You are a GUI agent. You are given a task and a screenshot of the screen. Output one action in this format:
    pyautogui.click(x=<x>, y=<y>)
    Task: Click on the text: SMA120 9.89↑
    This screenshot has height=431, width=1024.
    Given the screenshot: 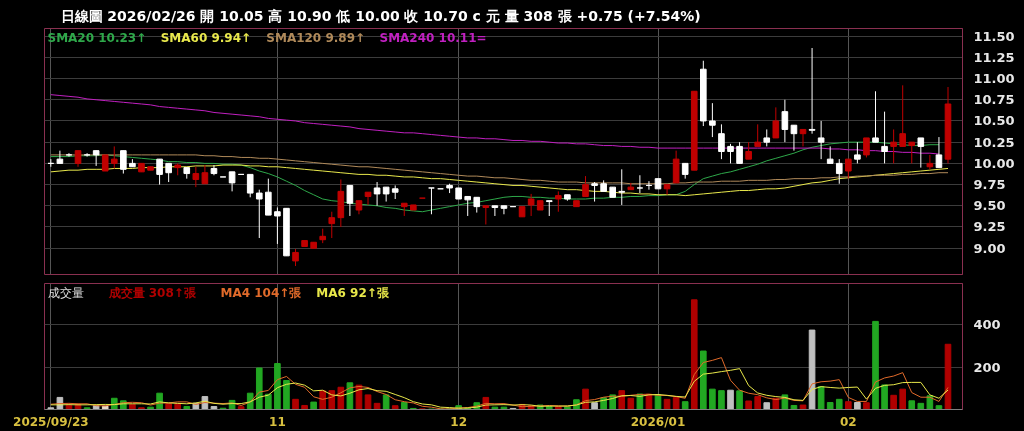 What is the action you would take?
    pyautogui.click(x=316, y=37)
    